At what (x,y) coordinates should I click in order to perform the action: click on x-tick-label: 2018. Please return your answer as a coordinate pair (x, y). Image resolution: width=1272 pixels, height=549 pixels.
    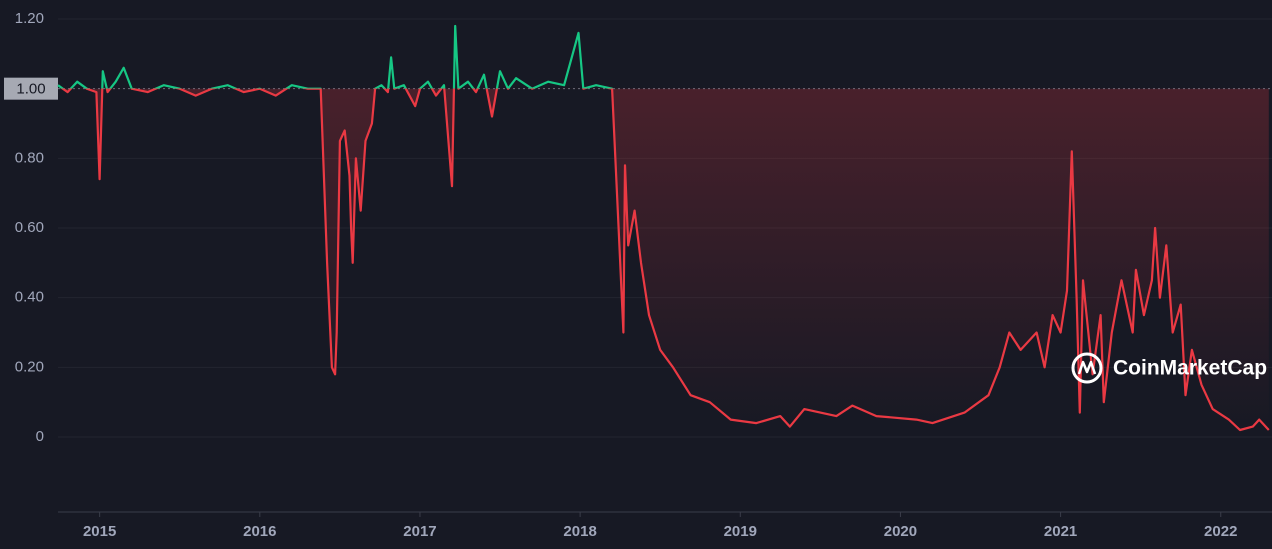
    Looking at the image, I should click on (579, 531).